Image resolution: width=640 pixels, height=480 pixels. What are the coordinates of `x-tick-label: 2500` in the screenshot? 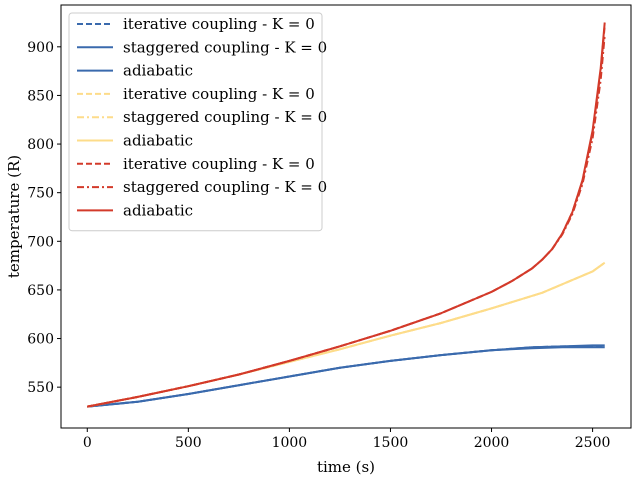 It's located at (593, 443).